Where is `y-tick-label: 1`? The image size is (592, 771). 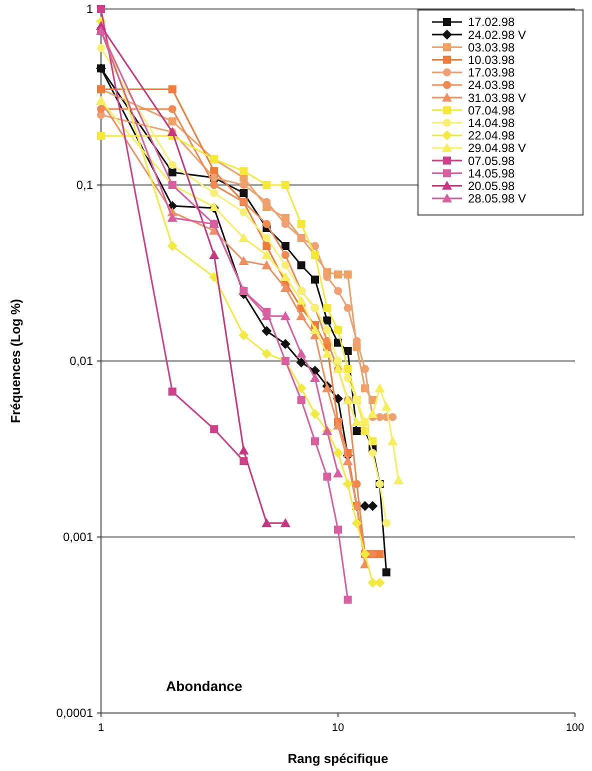
y-tick-label: 1 is located at coordinates (90, 9).